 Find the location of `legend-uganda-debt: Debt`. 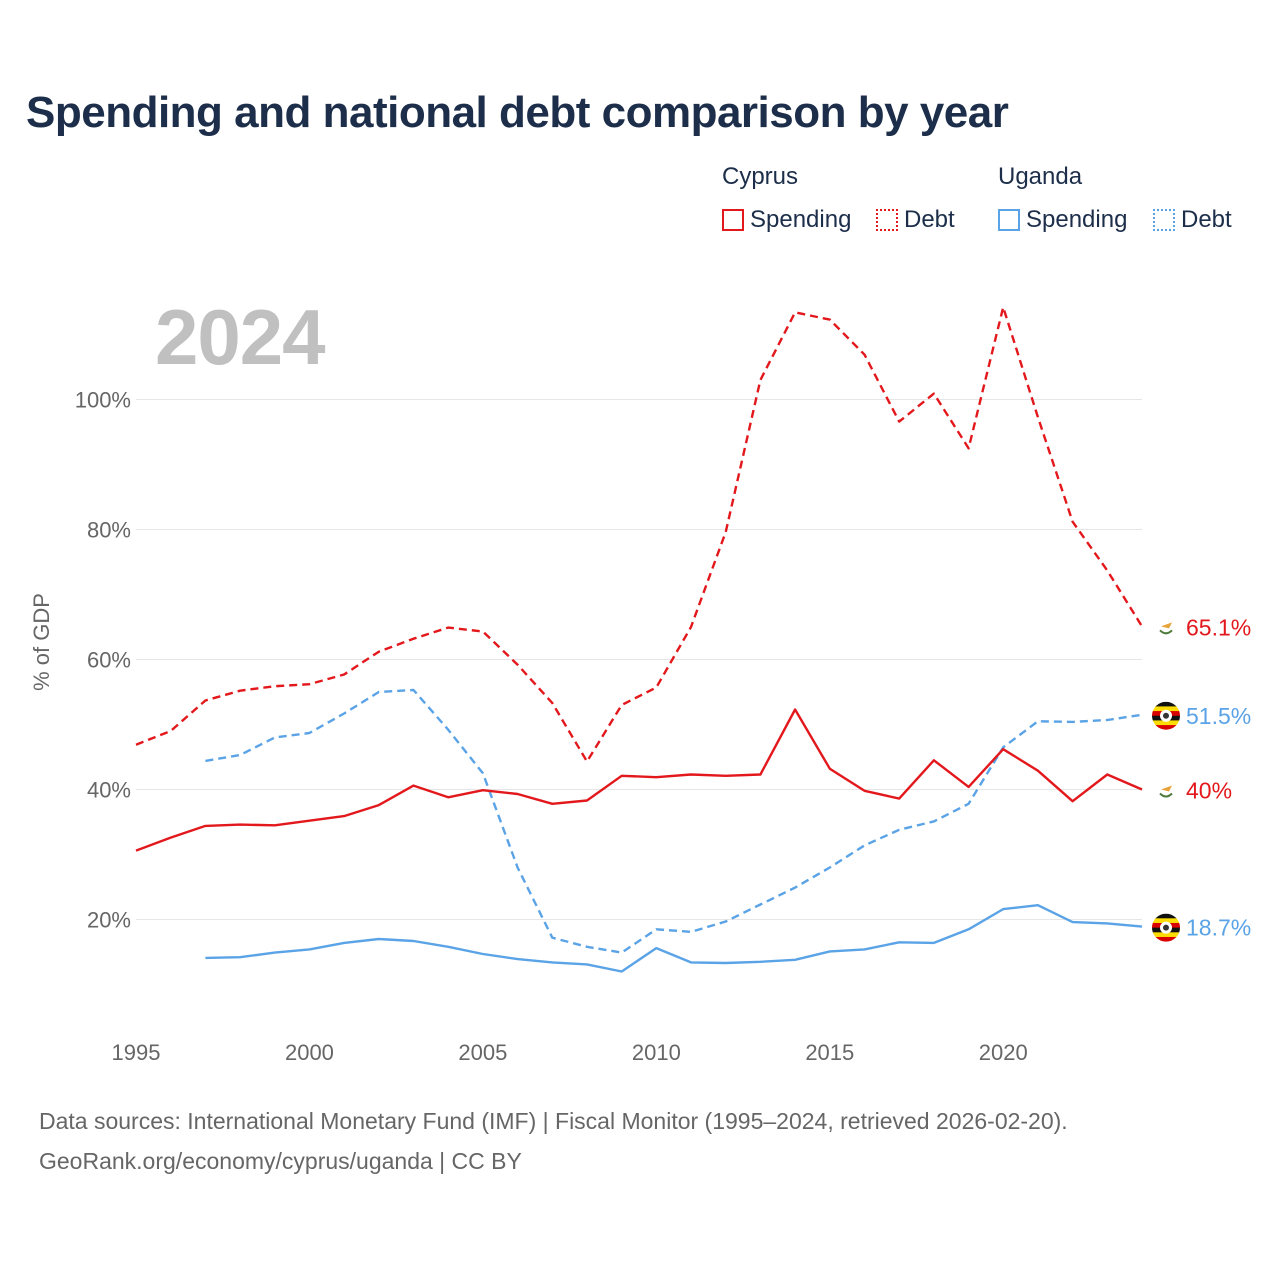

legend-uganda-debt: Debt is located at coordinates (1192, 220).